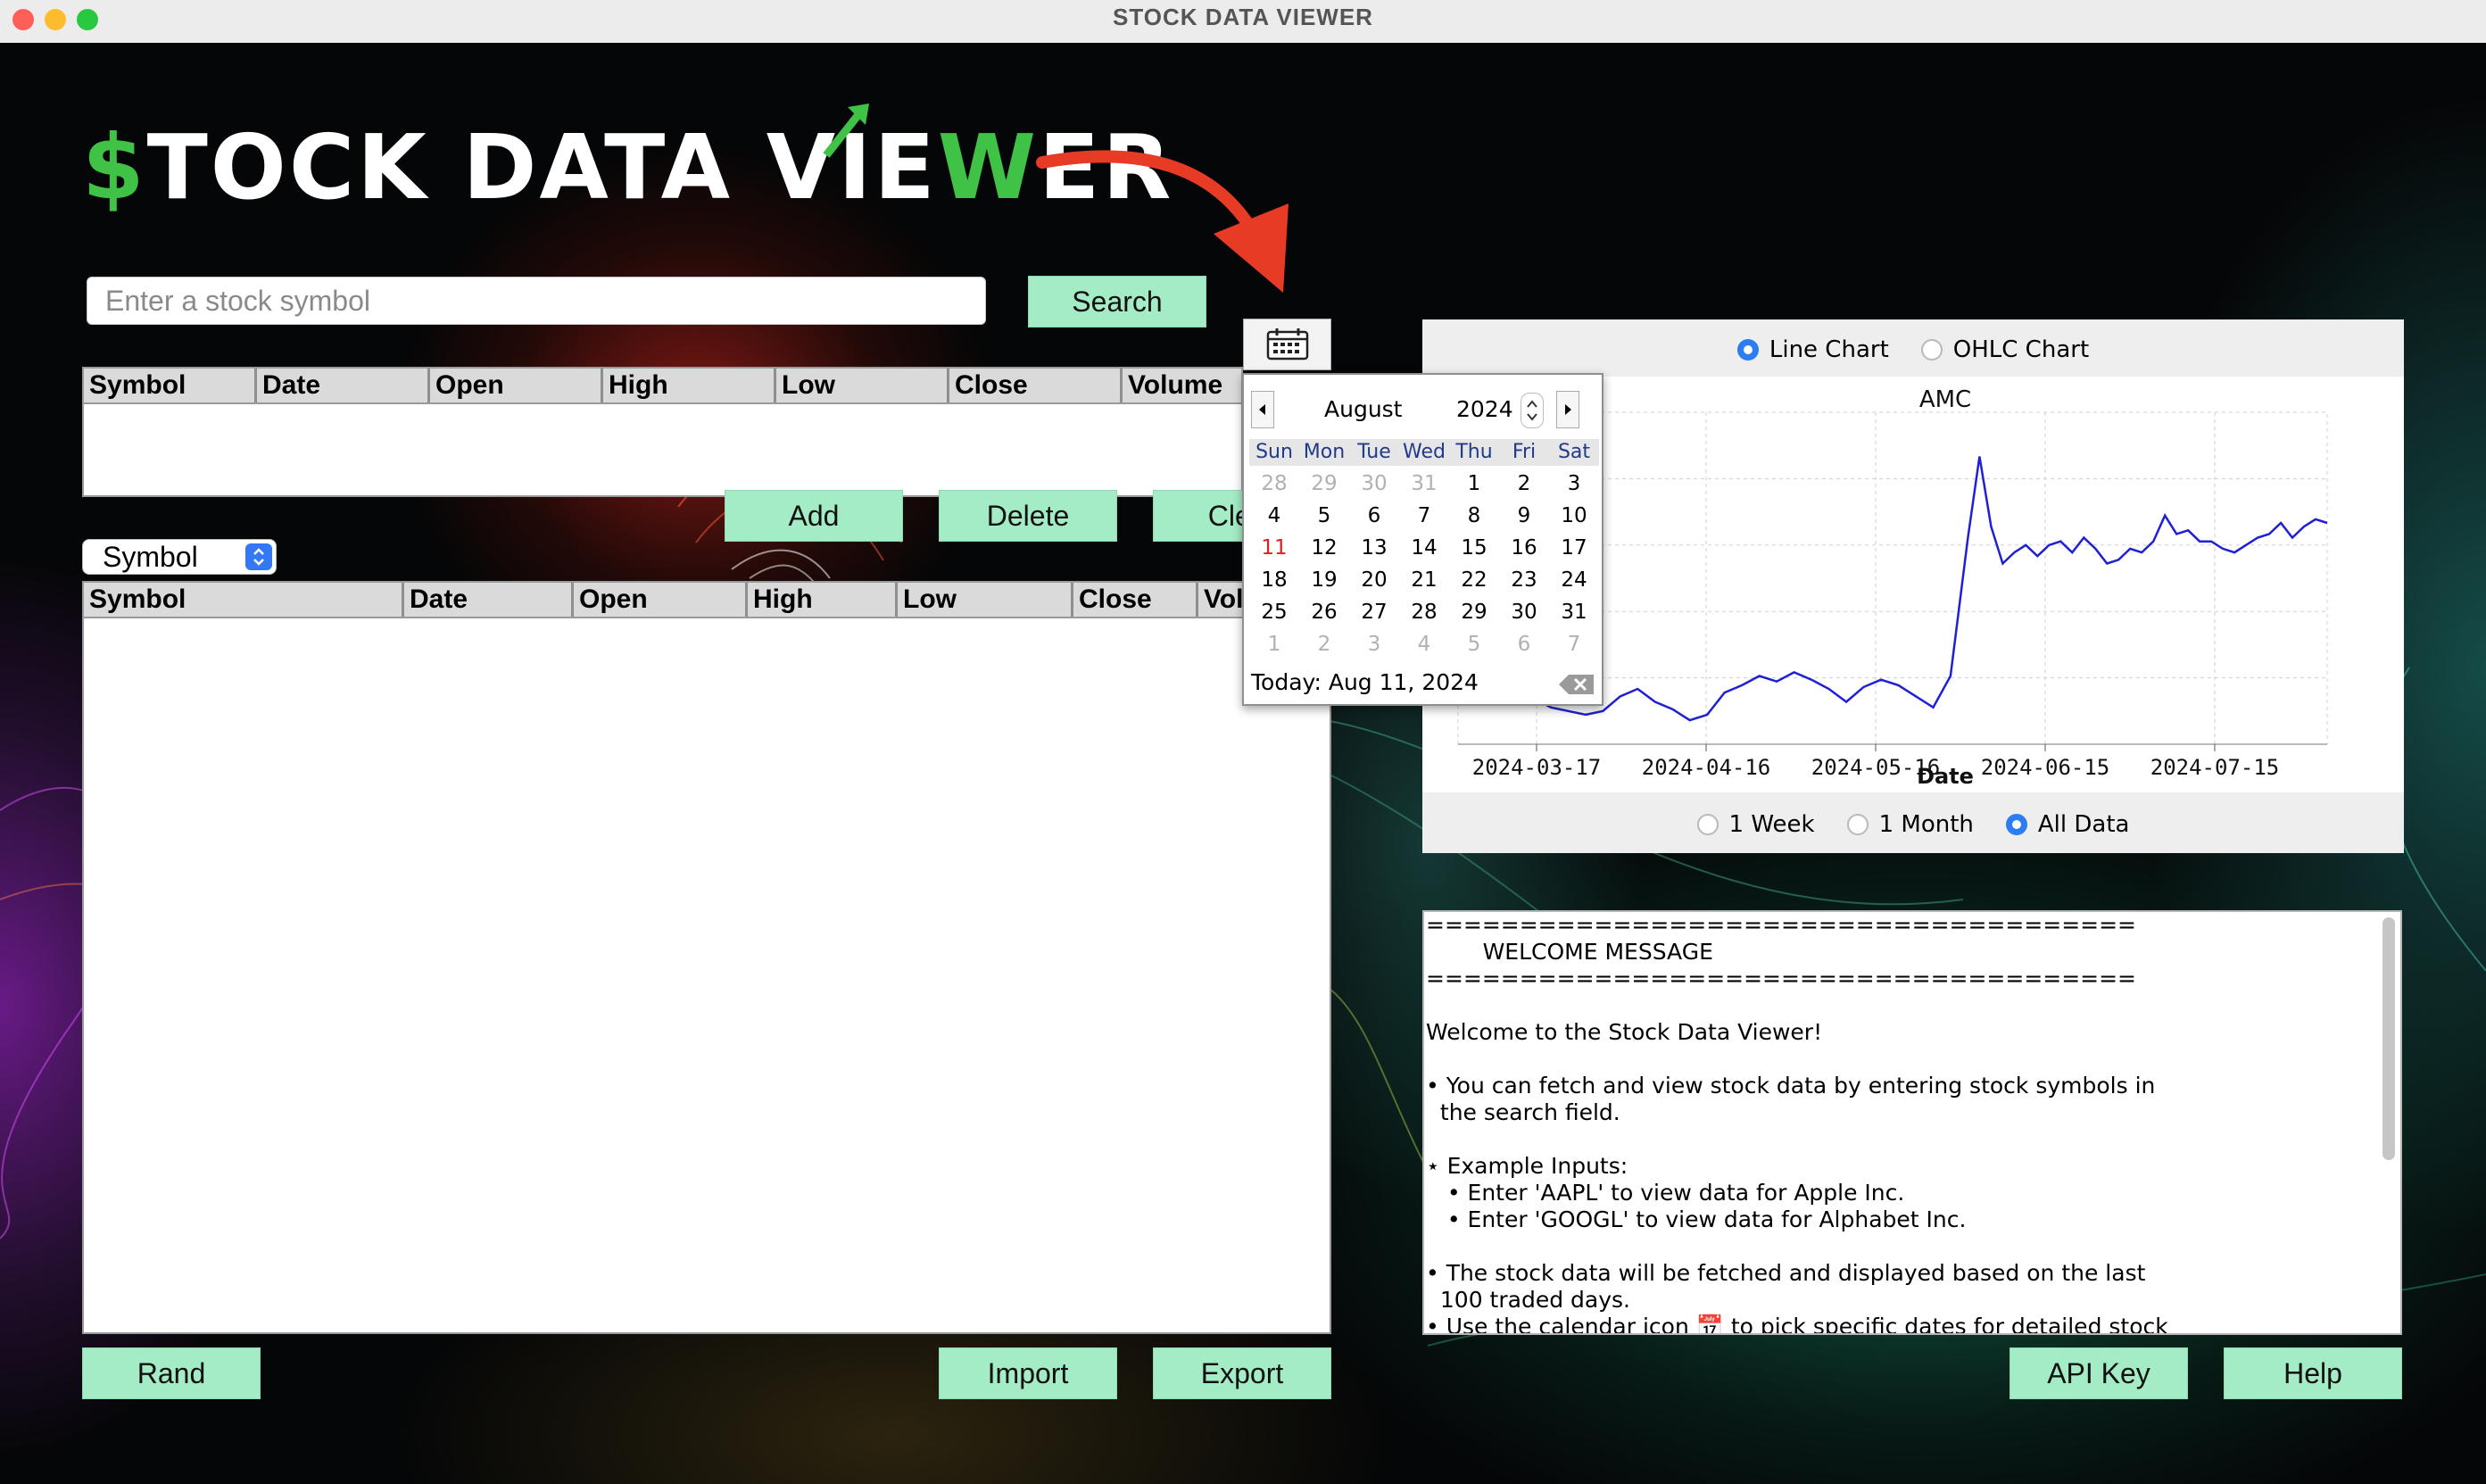 This screenshot has width=2486, height=1484. What do you see at coordinates (1576, 686) in the screenshot?
I see `clear-date-button` at bounding box center [1576, 686].